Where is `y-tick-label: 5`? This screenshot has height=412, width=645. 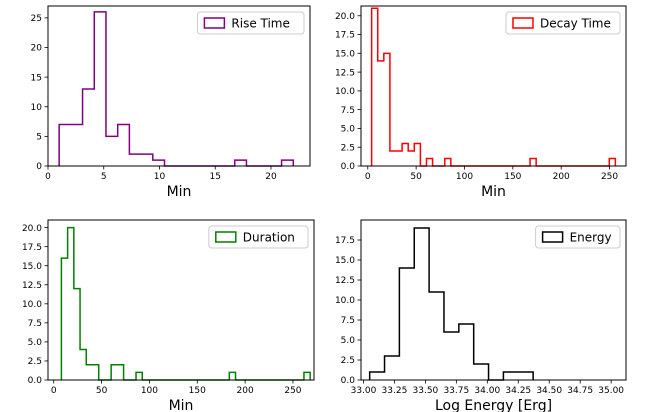 y-tick-label: 5 is located at coordinates (39, 138).